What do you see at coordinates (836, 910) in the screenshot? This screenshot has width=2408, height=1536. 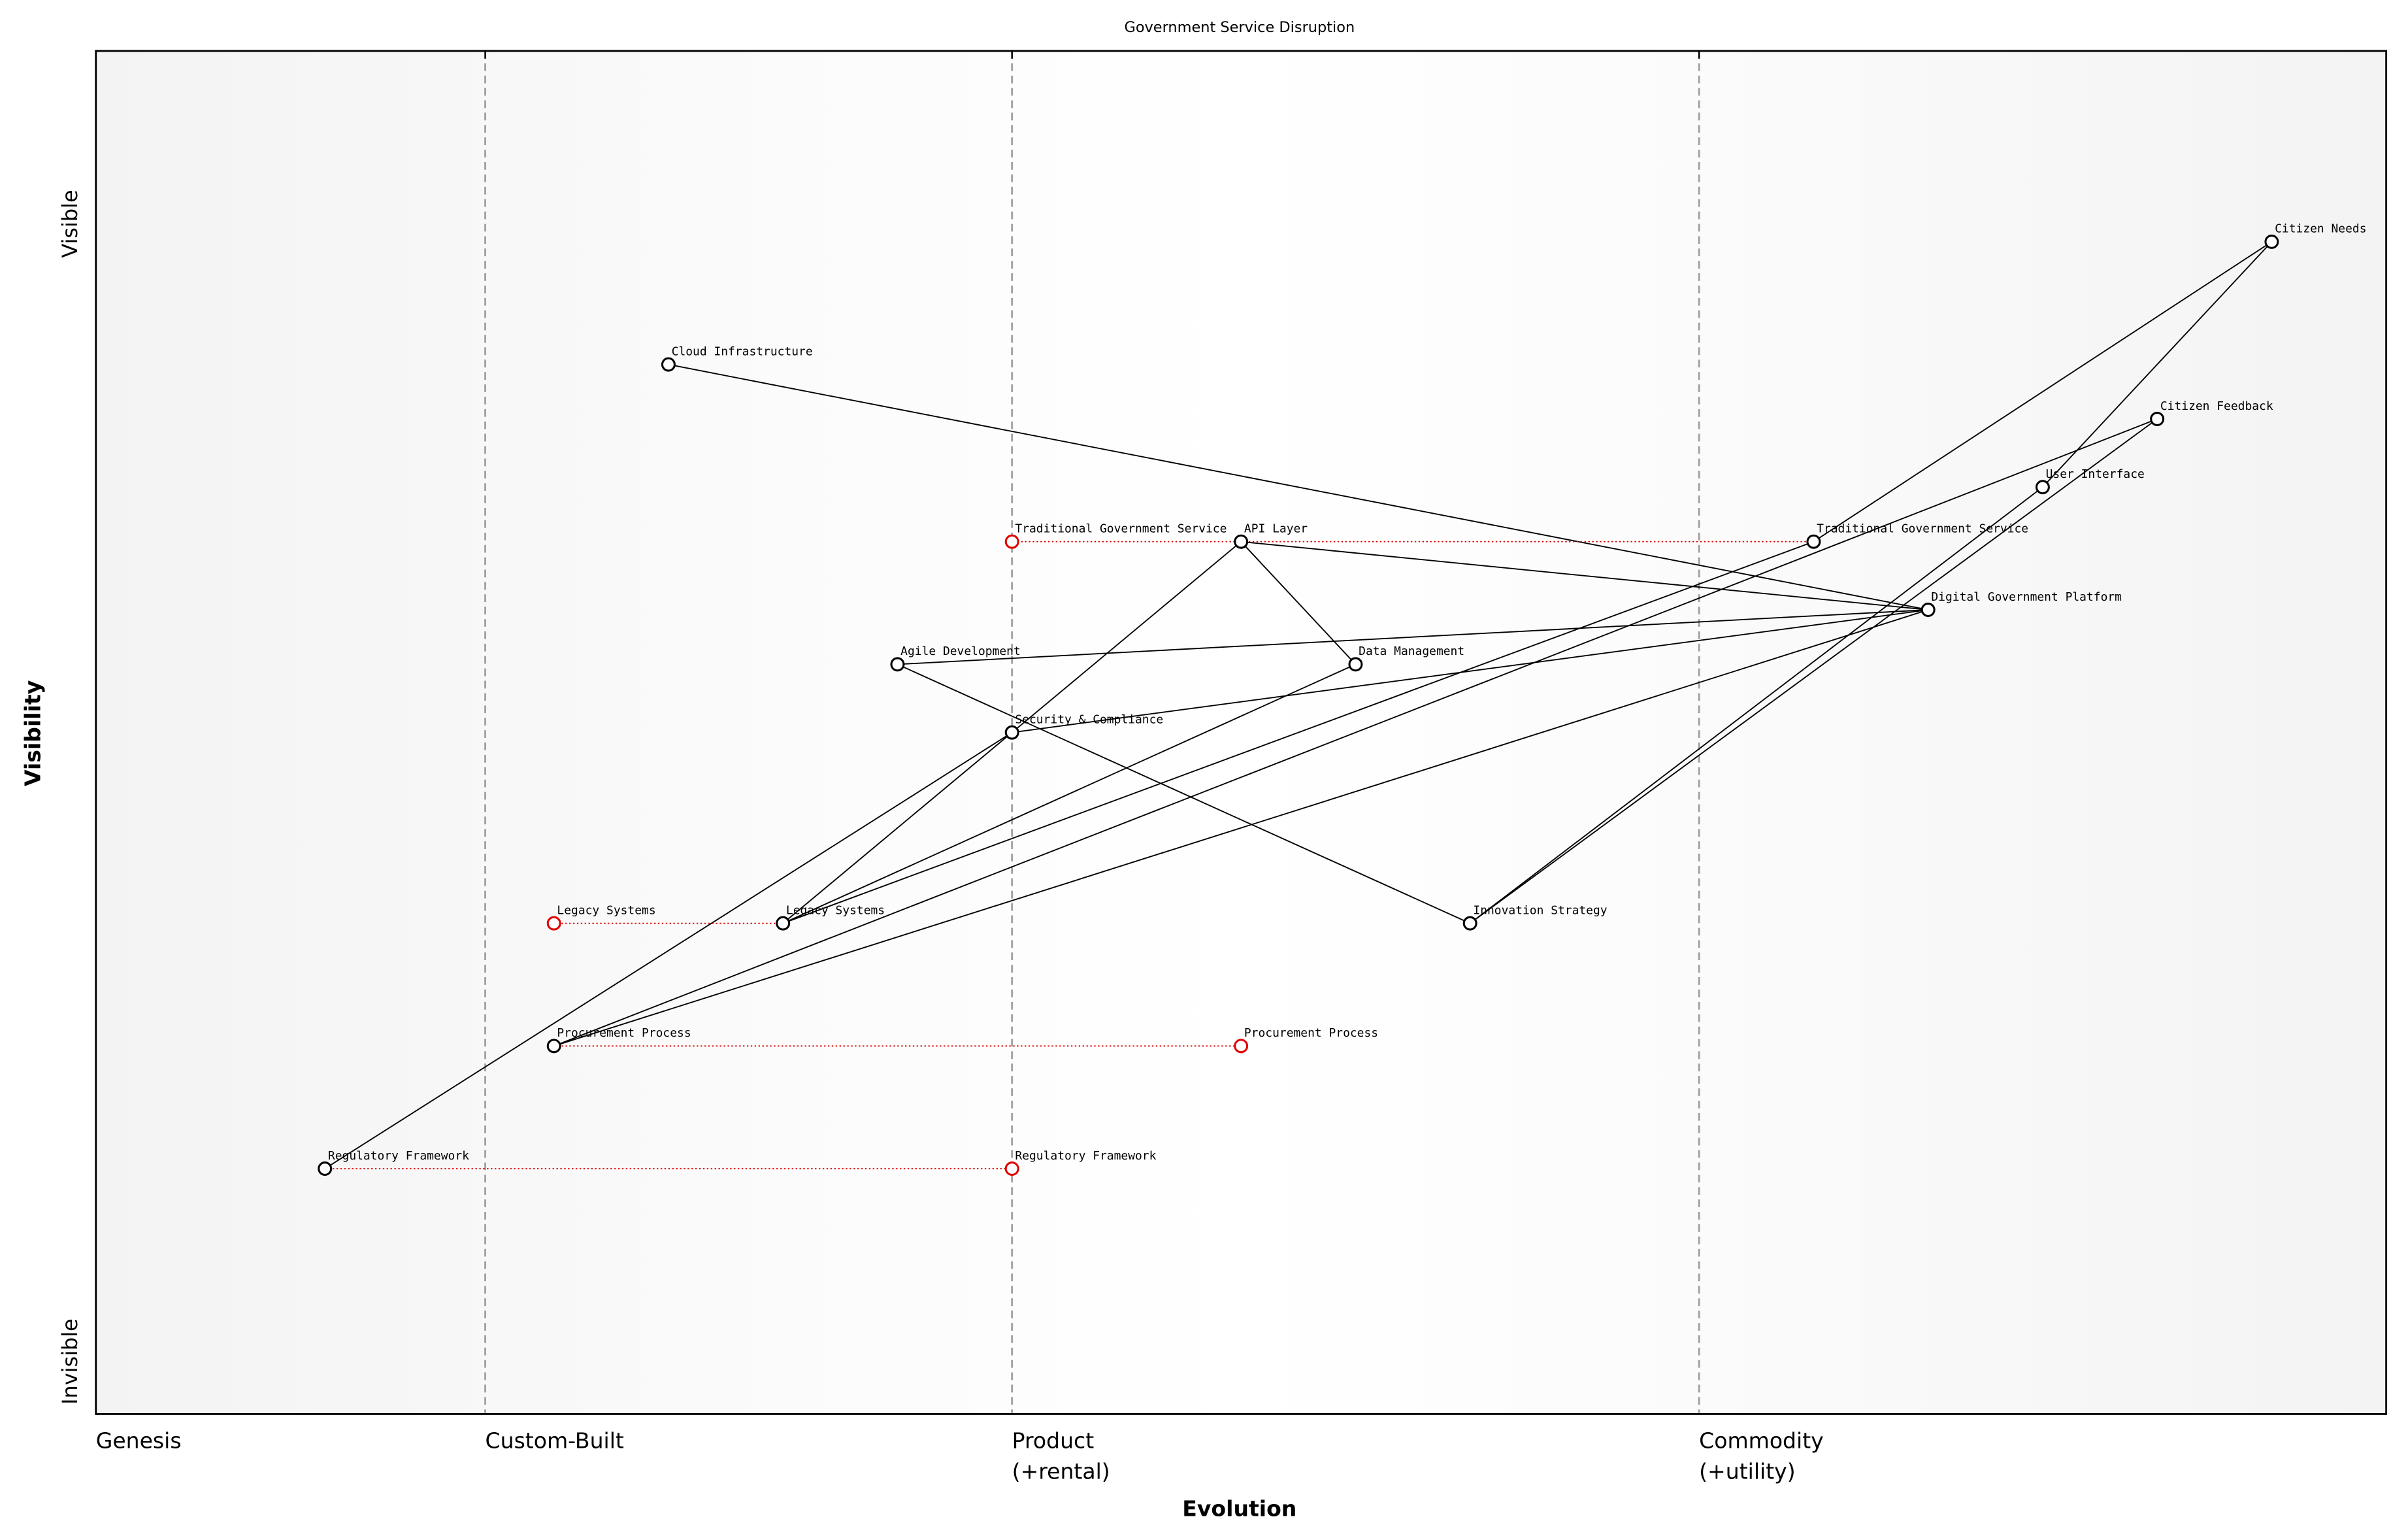 I see `node-label: Legacy Systems` at bounding box center [836, 910].